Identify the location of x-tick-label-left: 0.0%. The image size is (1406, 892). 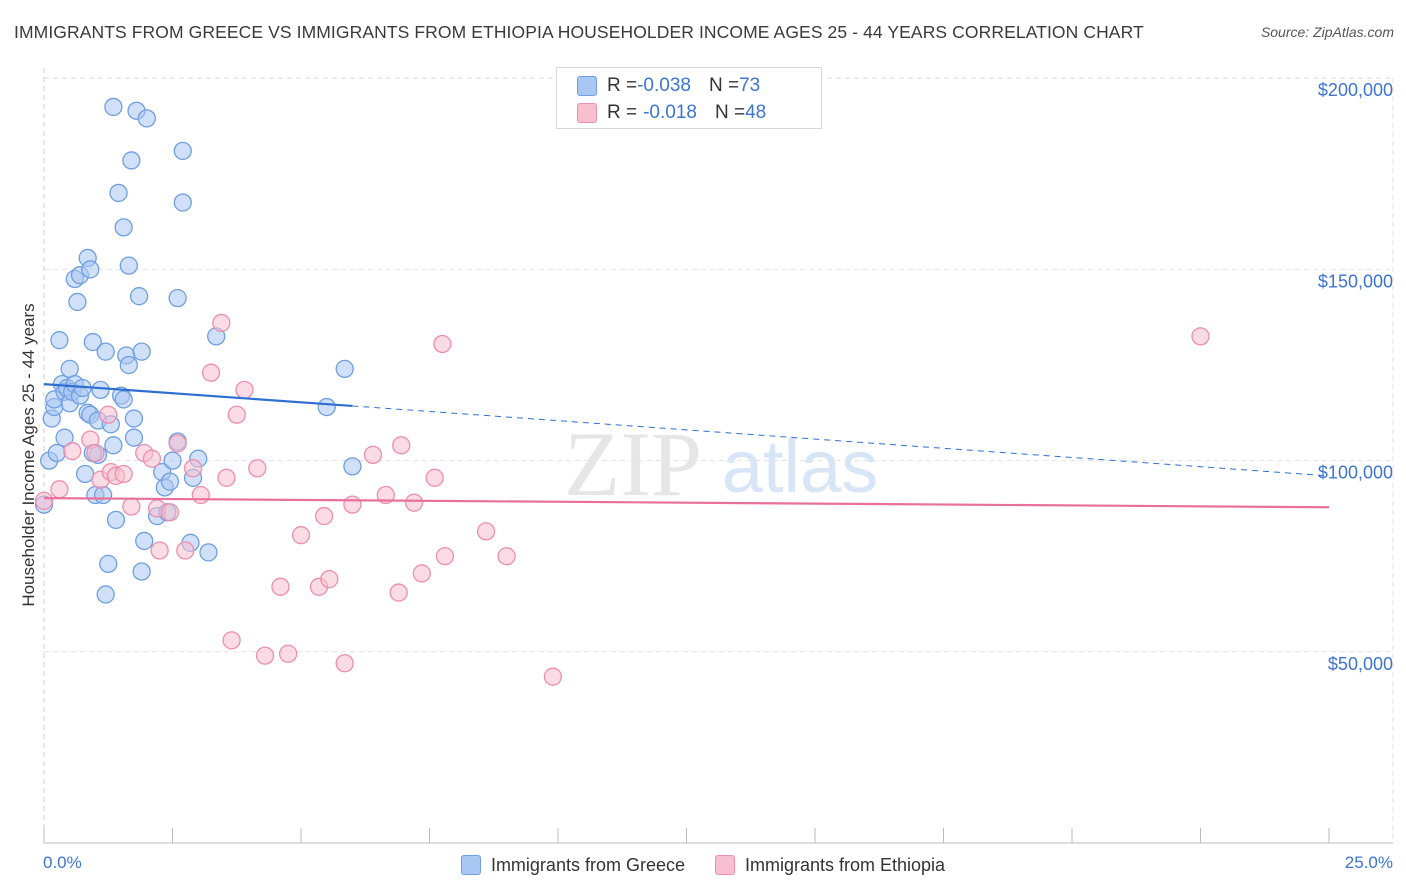
(62, 862).